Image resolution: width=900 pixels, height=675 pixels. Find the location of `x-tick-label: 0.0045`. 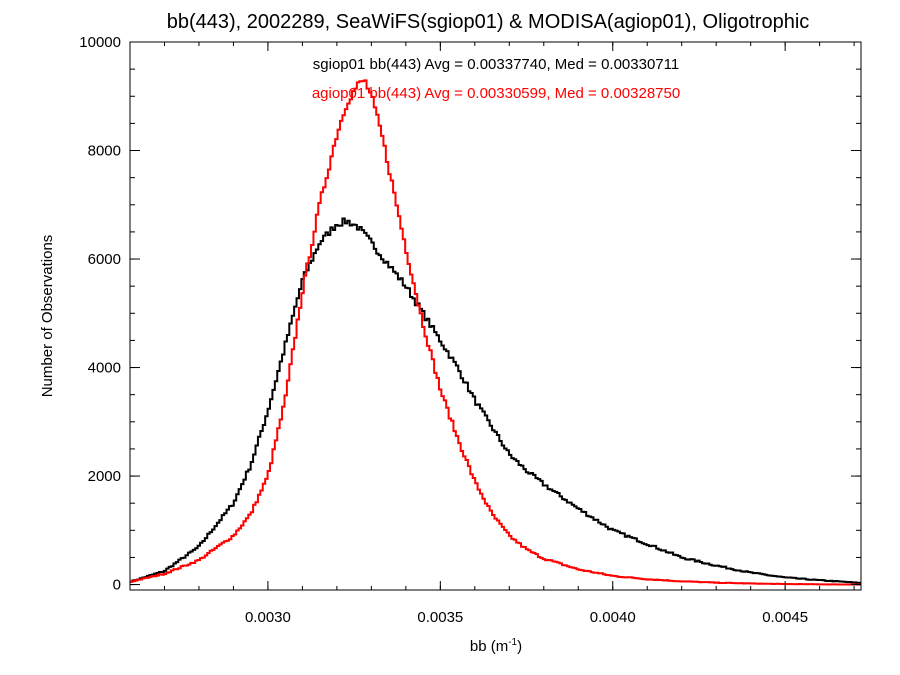

x-tick-label: 0.0045 is located at coordinates (785, 617).